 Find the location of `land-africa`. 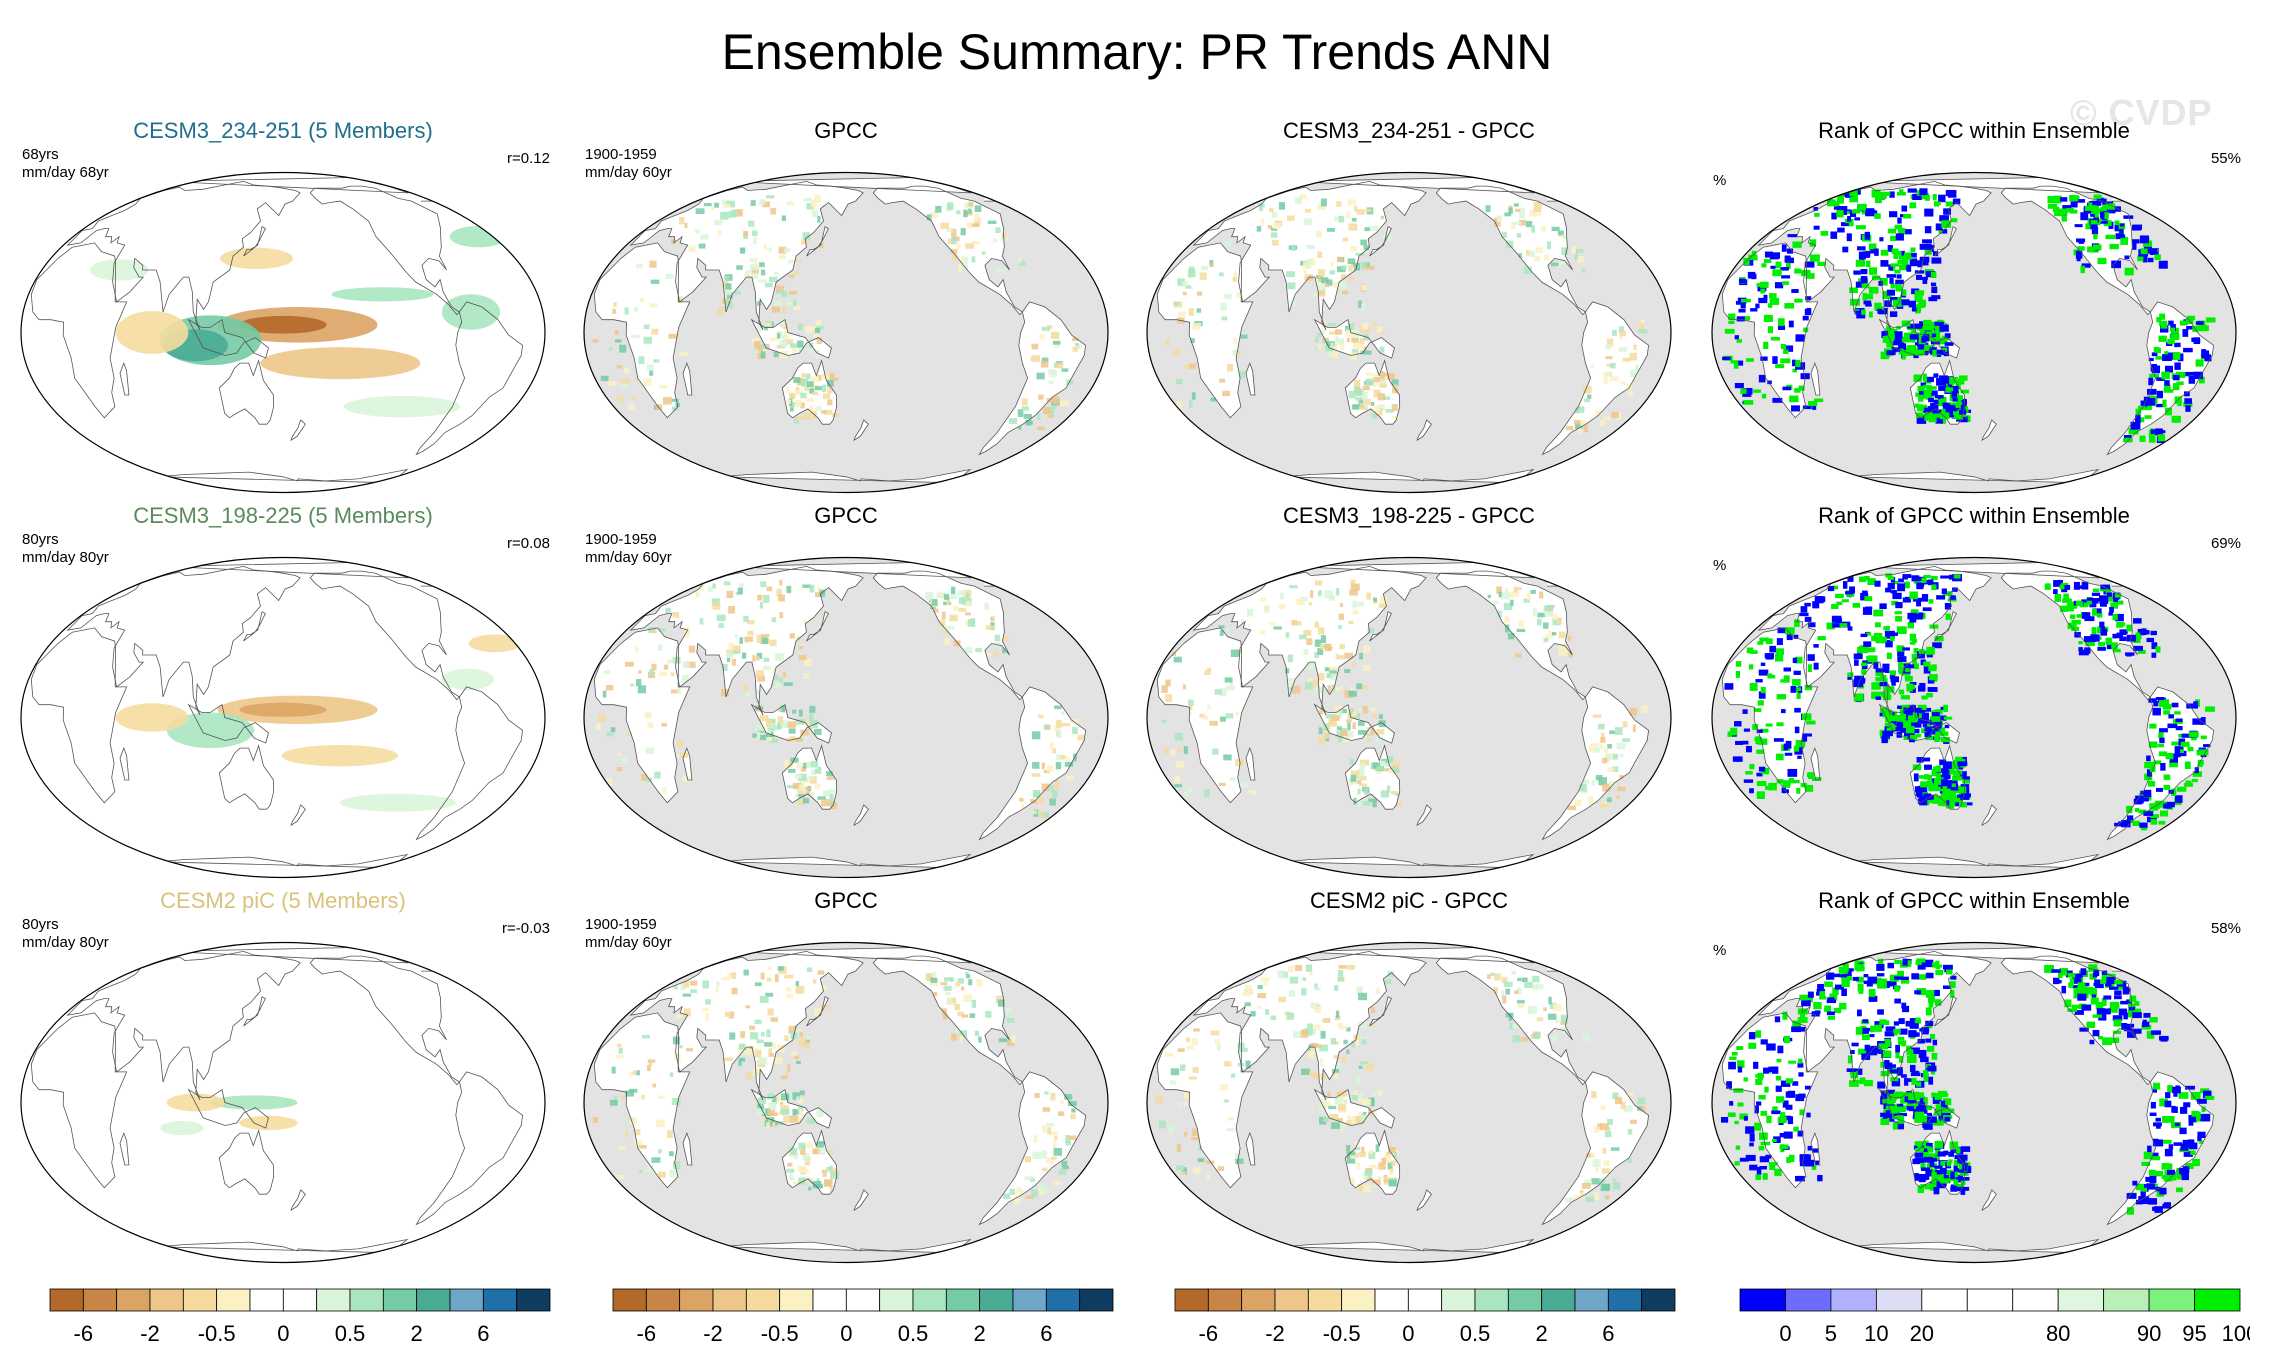

land-africa is located at coordinates (642, 715).